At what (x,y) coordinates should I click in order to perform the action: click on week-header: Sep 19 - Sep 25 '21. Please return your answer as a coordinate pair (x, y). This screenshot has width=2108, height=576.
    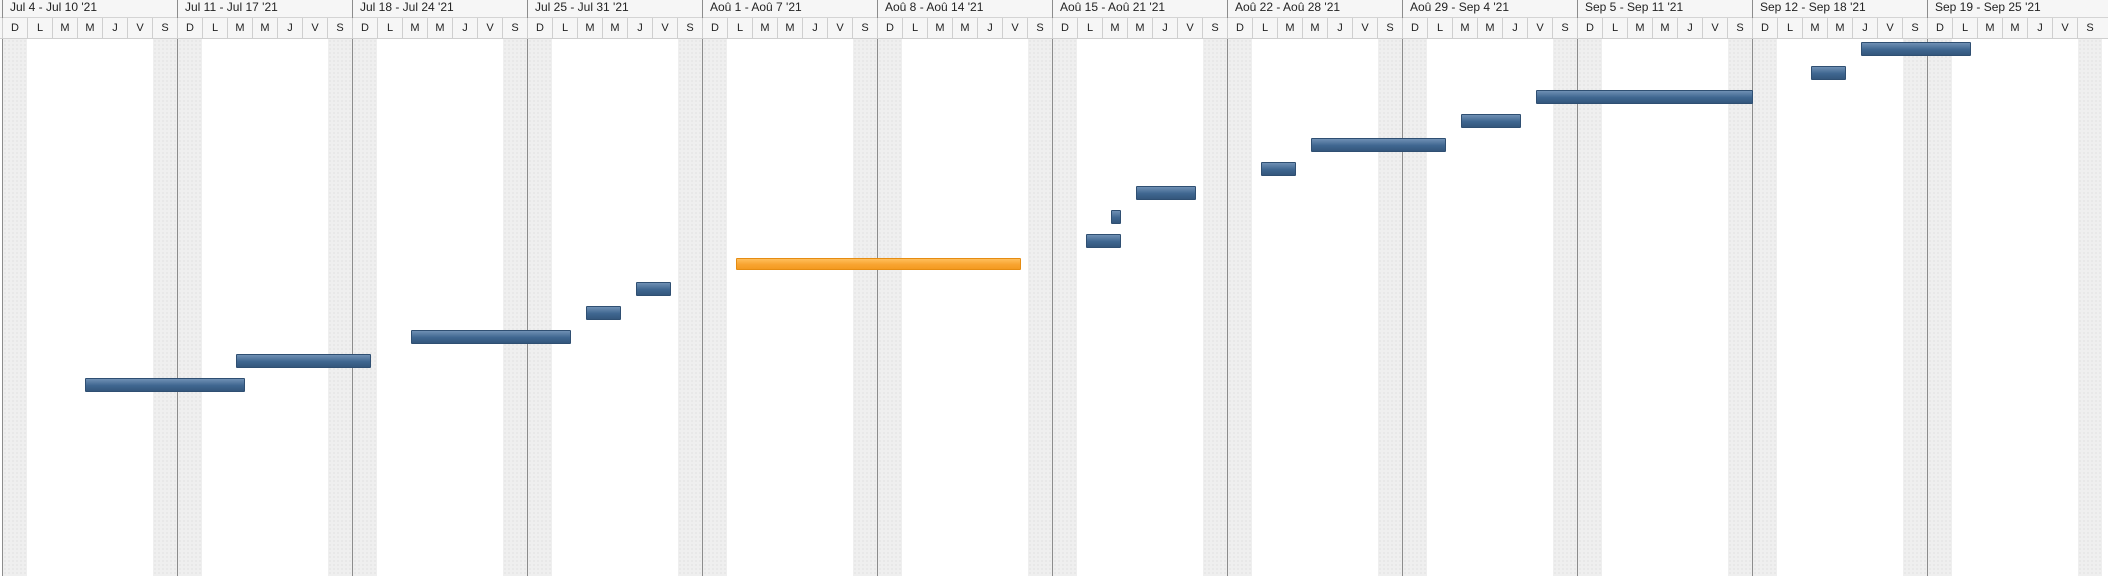
    Looking at the image, I should click on (1988, 7).